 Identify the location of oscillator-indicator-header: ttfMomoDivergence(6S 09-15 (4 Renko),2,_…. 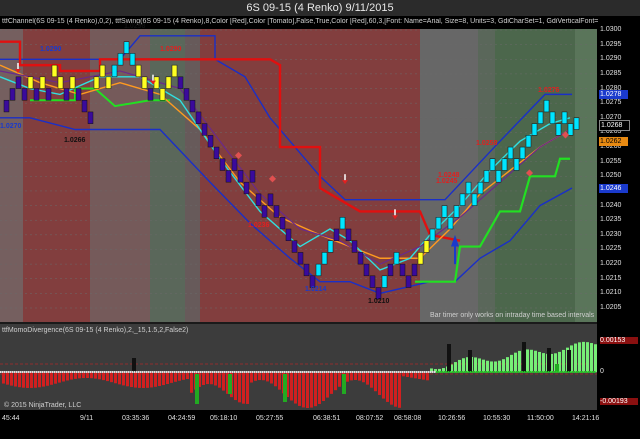
(95, 330).